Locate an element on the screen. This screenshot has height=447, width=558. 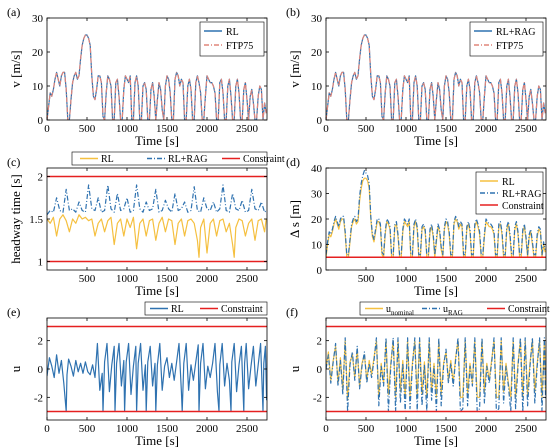
y-axis-label: u is located at coordinates (294, 368).